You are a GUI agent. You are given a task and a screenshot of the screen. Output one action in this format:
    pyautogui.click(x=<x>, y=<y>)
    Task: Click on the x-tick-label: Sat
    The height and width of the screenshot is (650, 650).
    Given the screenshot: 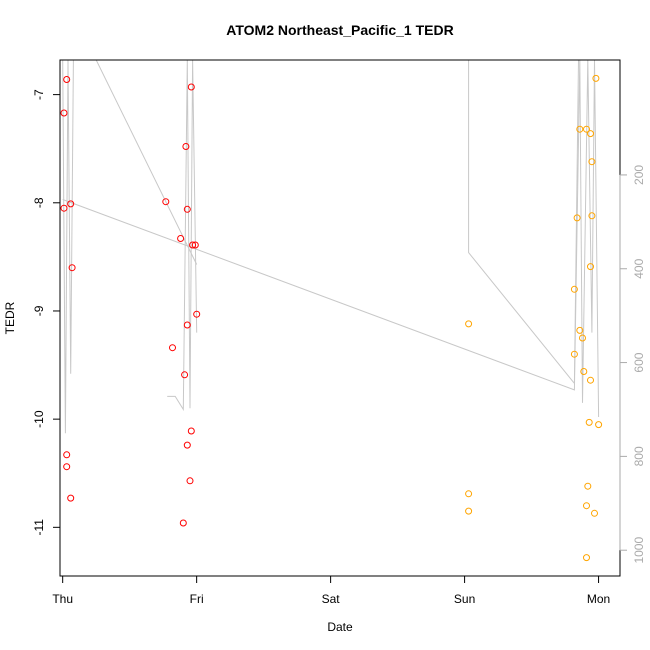 What is the action you would take?
    pyautogui.click(x=331, y=599)
    